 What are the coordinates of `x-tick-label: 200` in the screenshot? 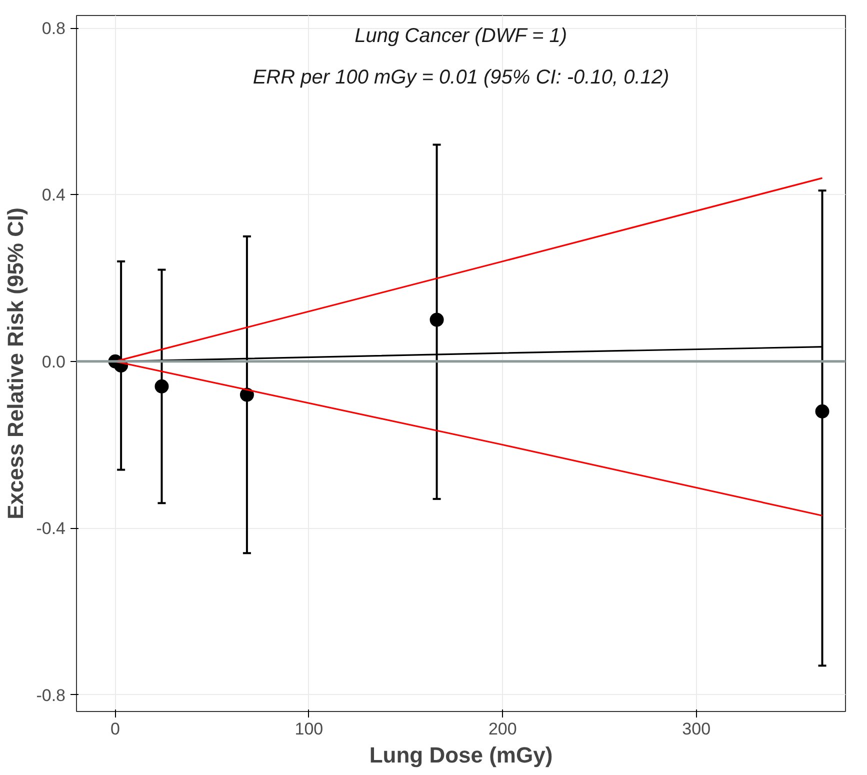 It's located at (502, 729).